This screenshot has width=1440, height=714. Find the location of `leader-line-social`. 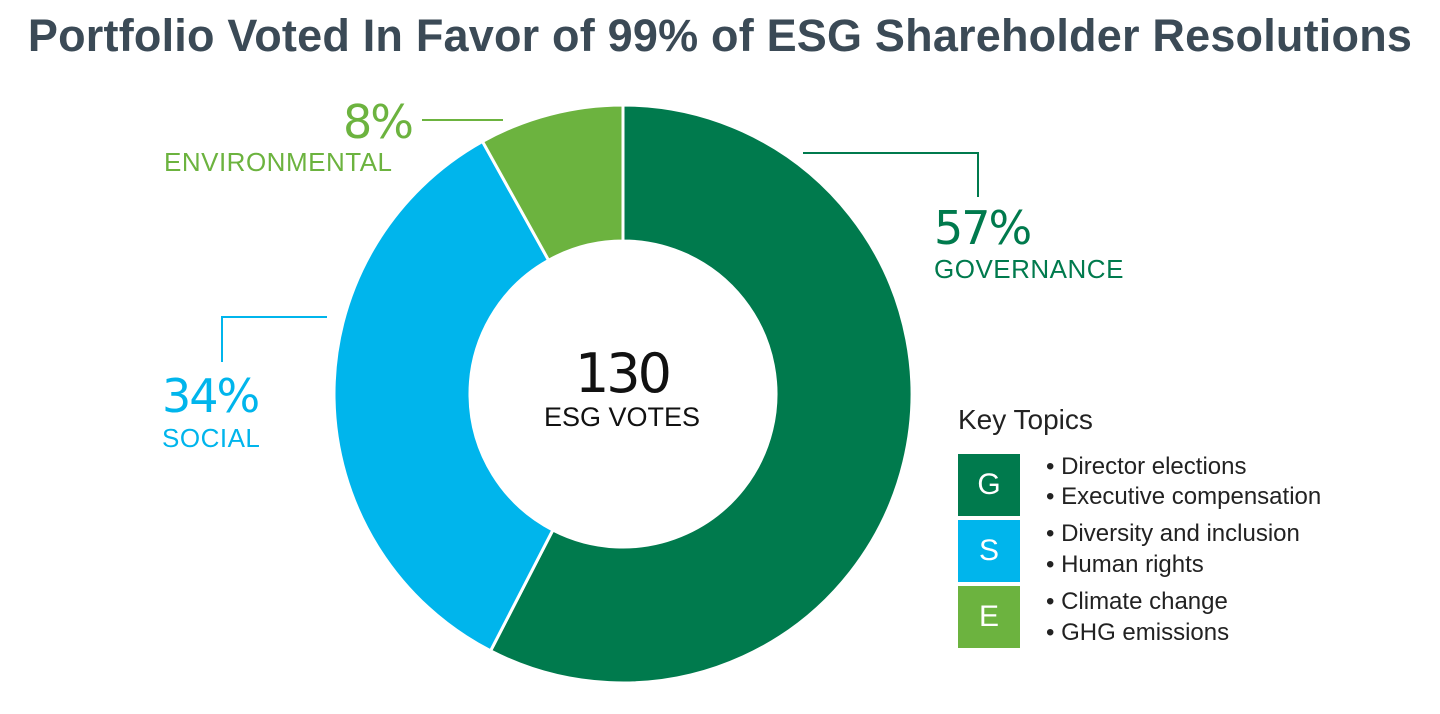

leader-line-social is located at coordinates (274, 339).